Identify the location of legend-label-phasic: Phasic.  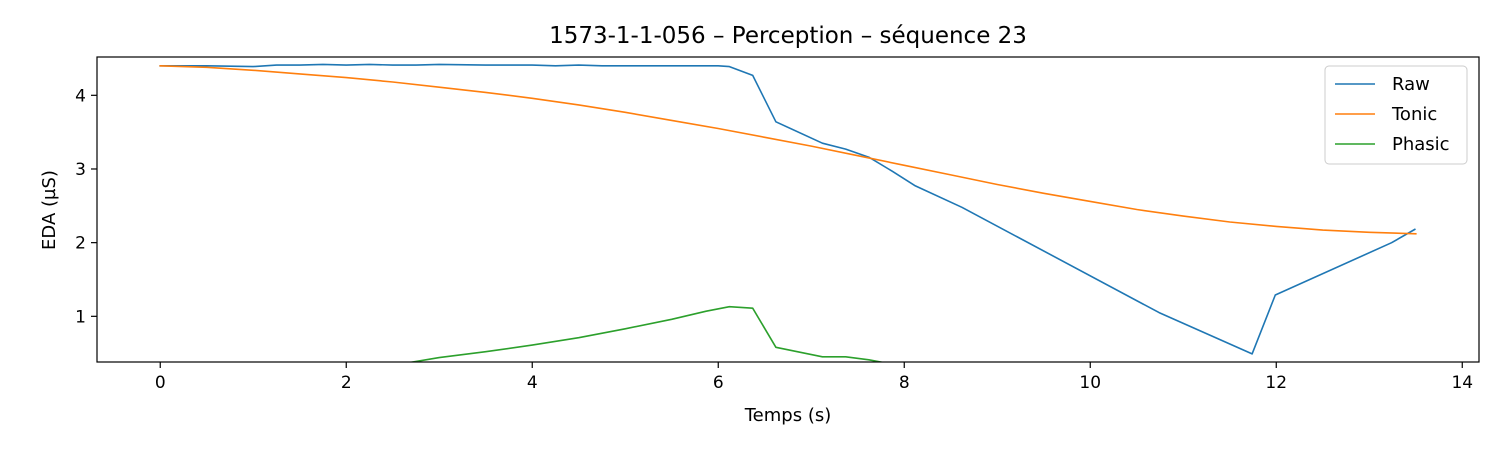
(1421, 144).